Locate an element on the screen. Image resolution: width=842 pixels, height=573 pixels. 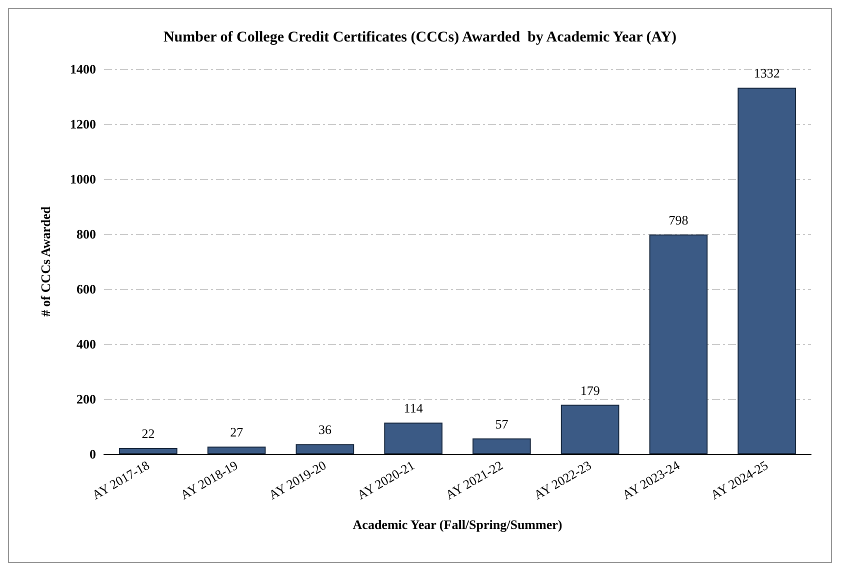
y-tick-label: 600 is located at coordinates (86, 289).